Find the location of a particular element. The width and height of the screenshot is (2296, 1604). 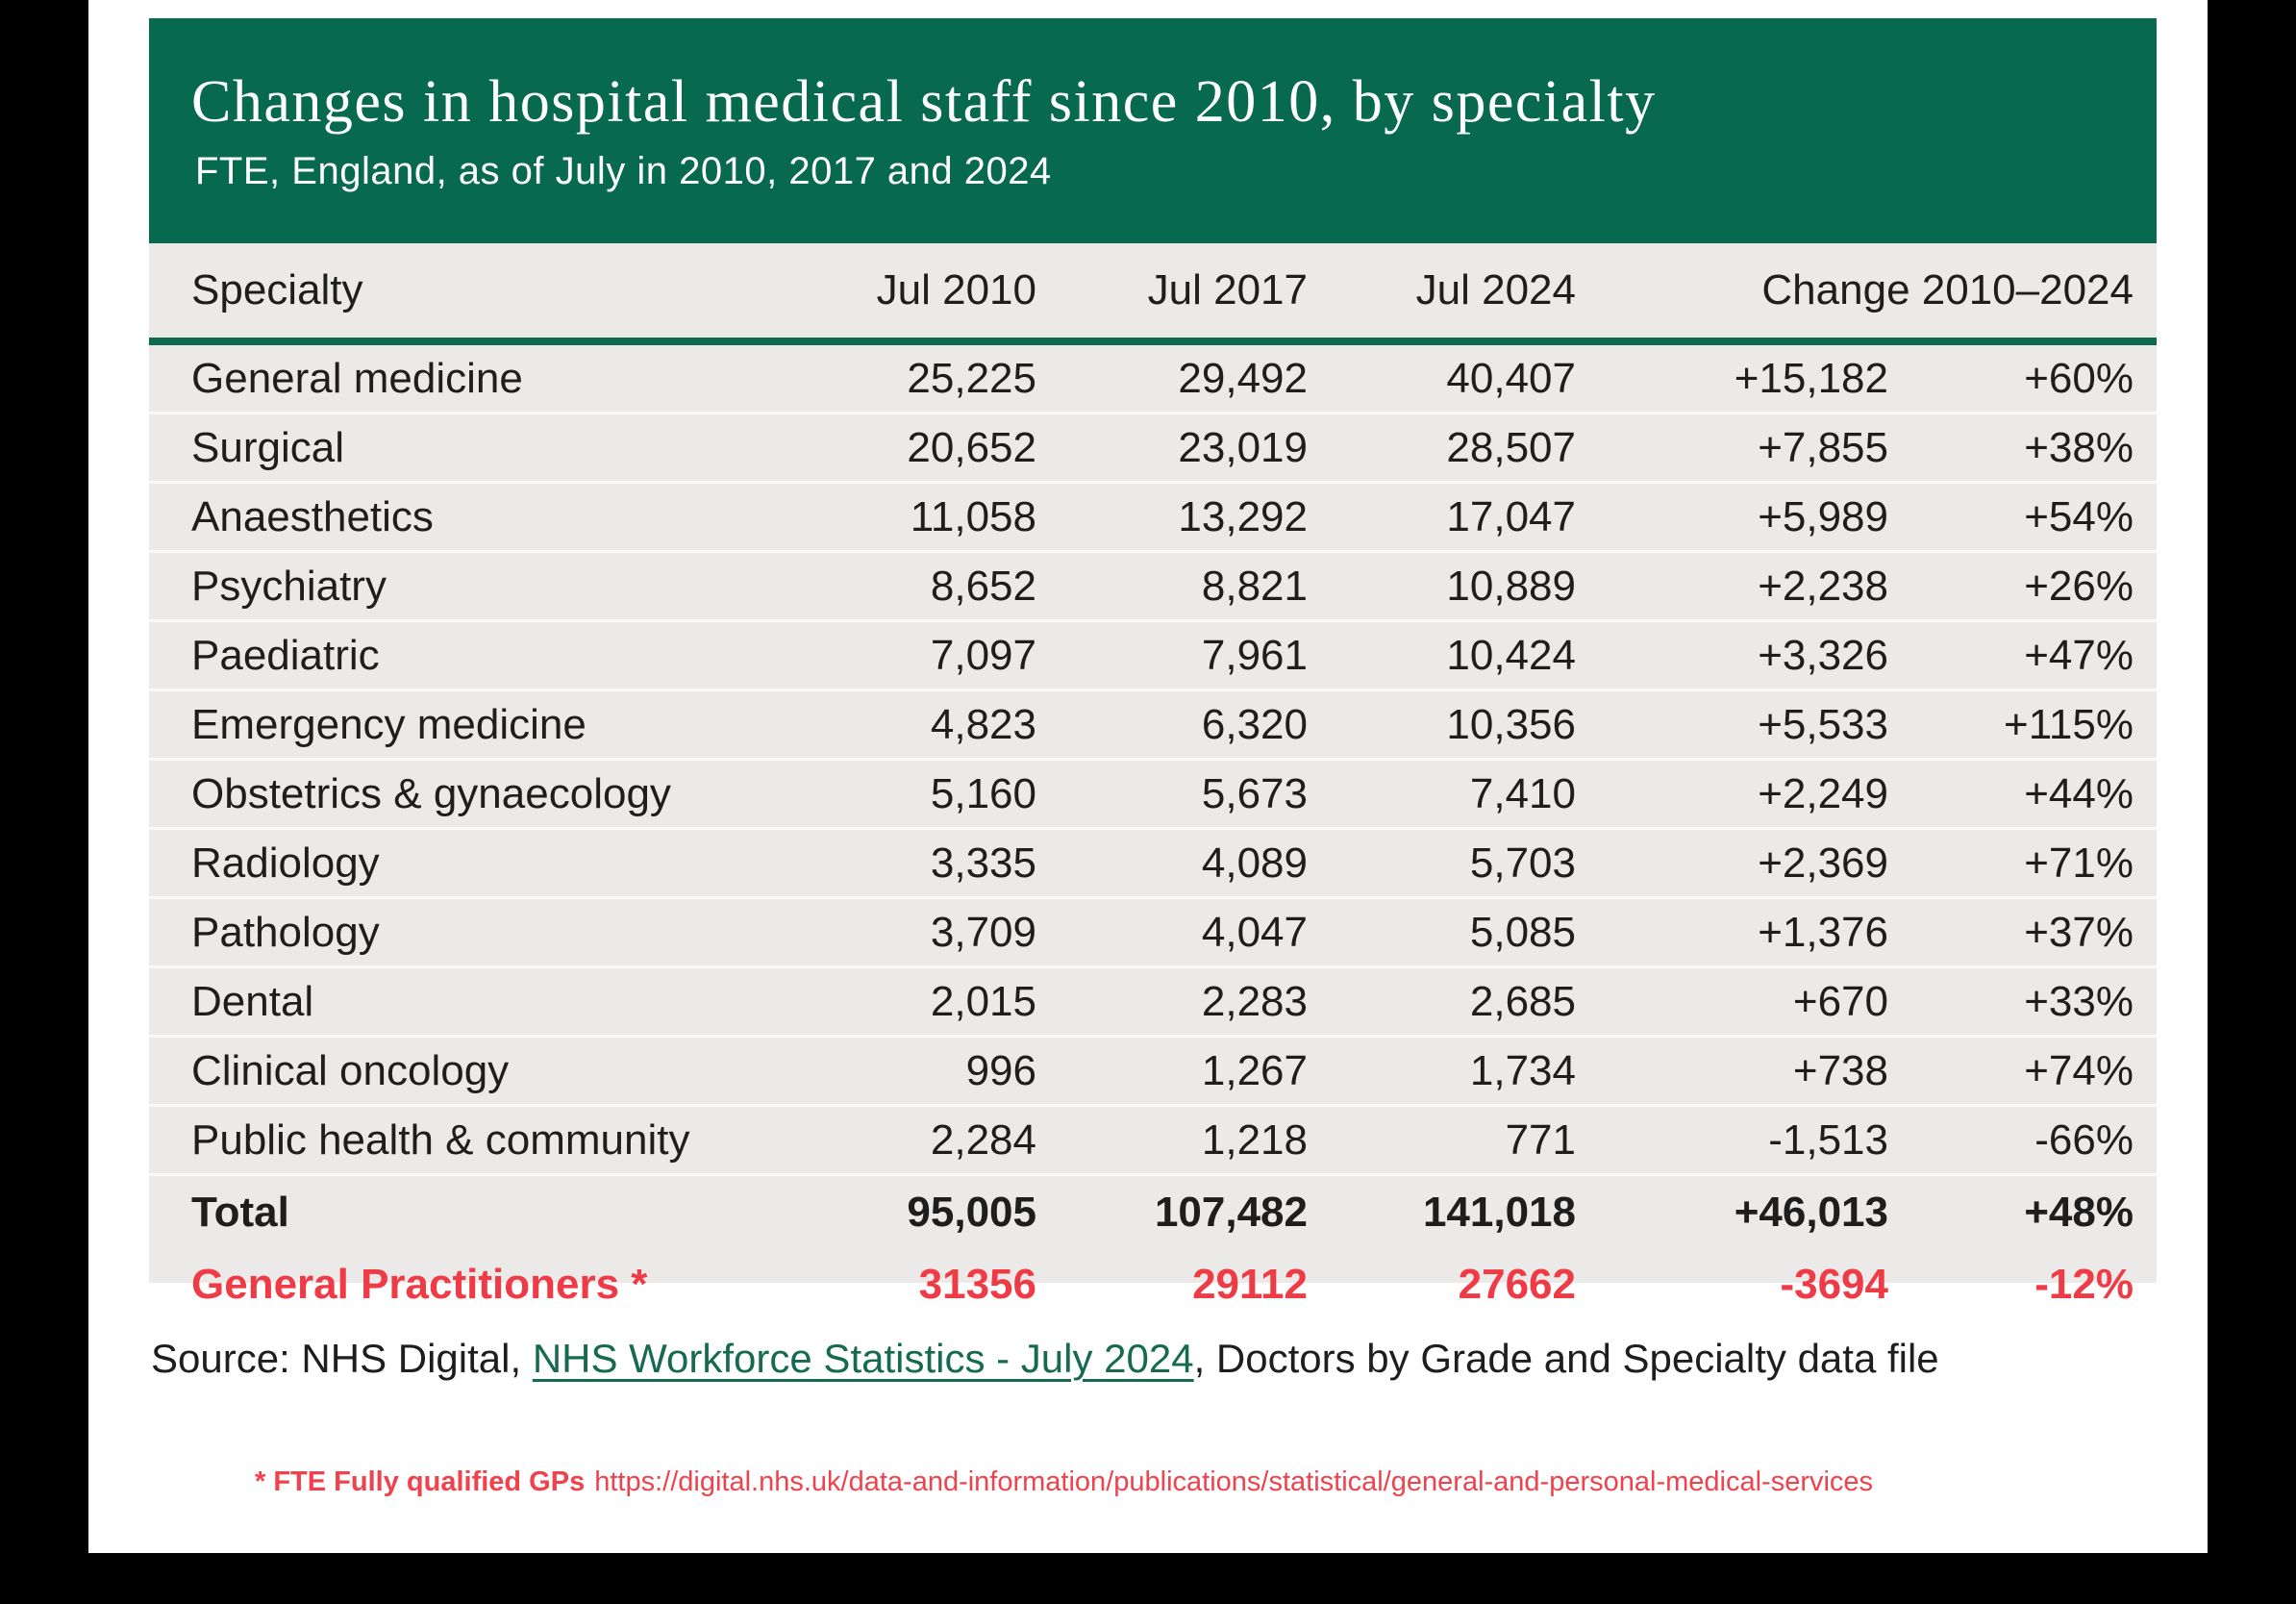

change-abs-cell: +2,238 is located at coordinates (1823, 586).